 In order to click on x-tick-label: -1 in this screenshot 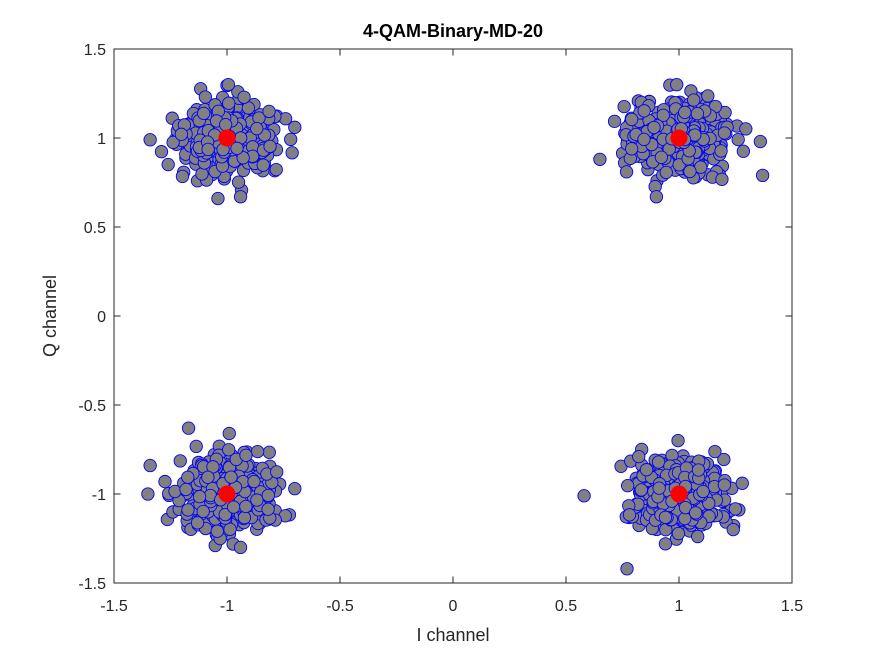, I will do `click(227, 606)`.